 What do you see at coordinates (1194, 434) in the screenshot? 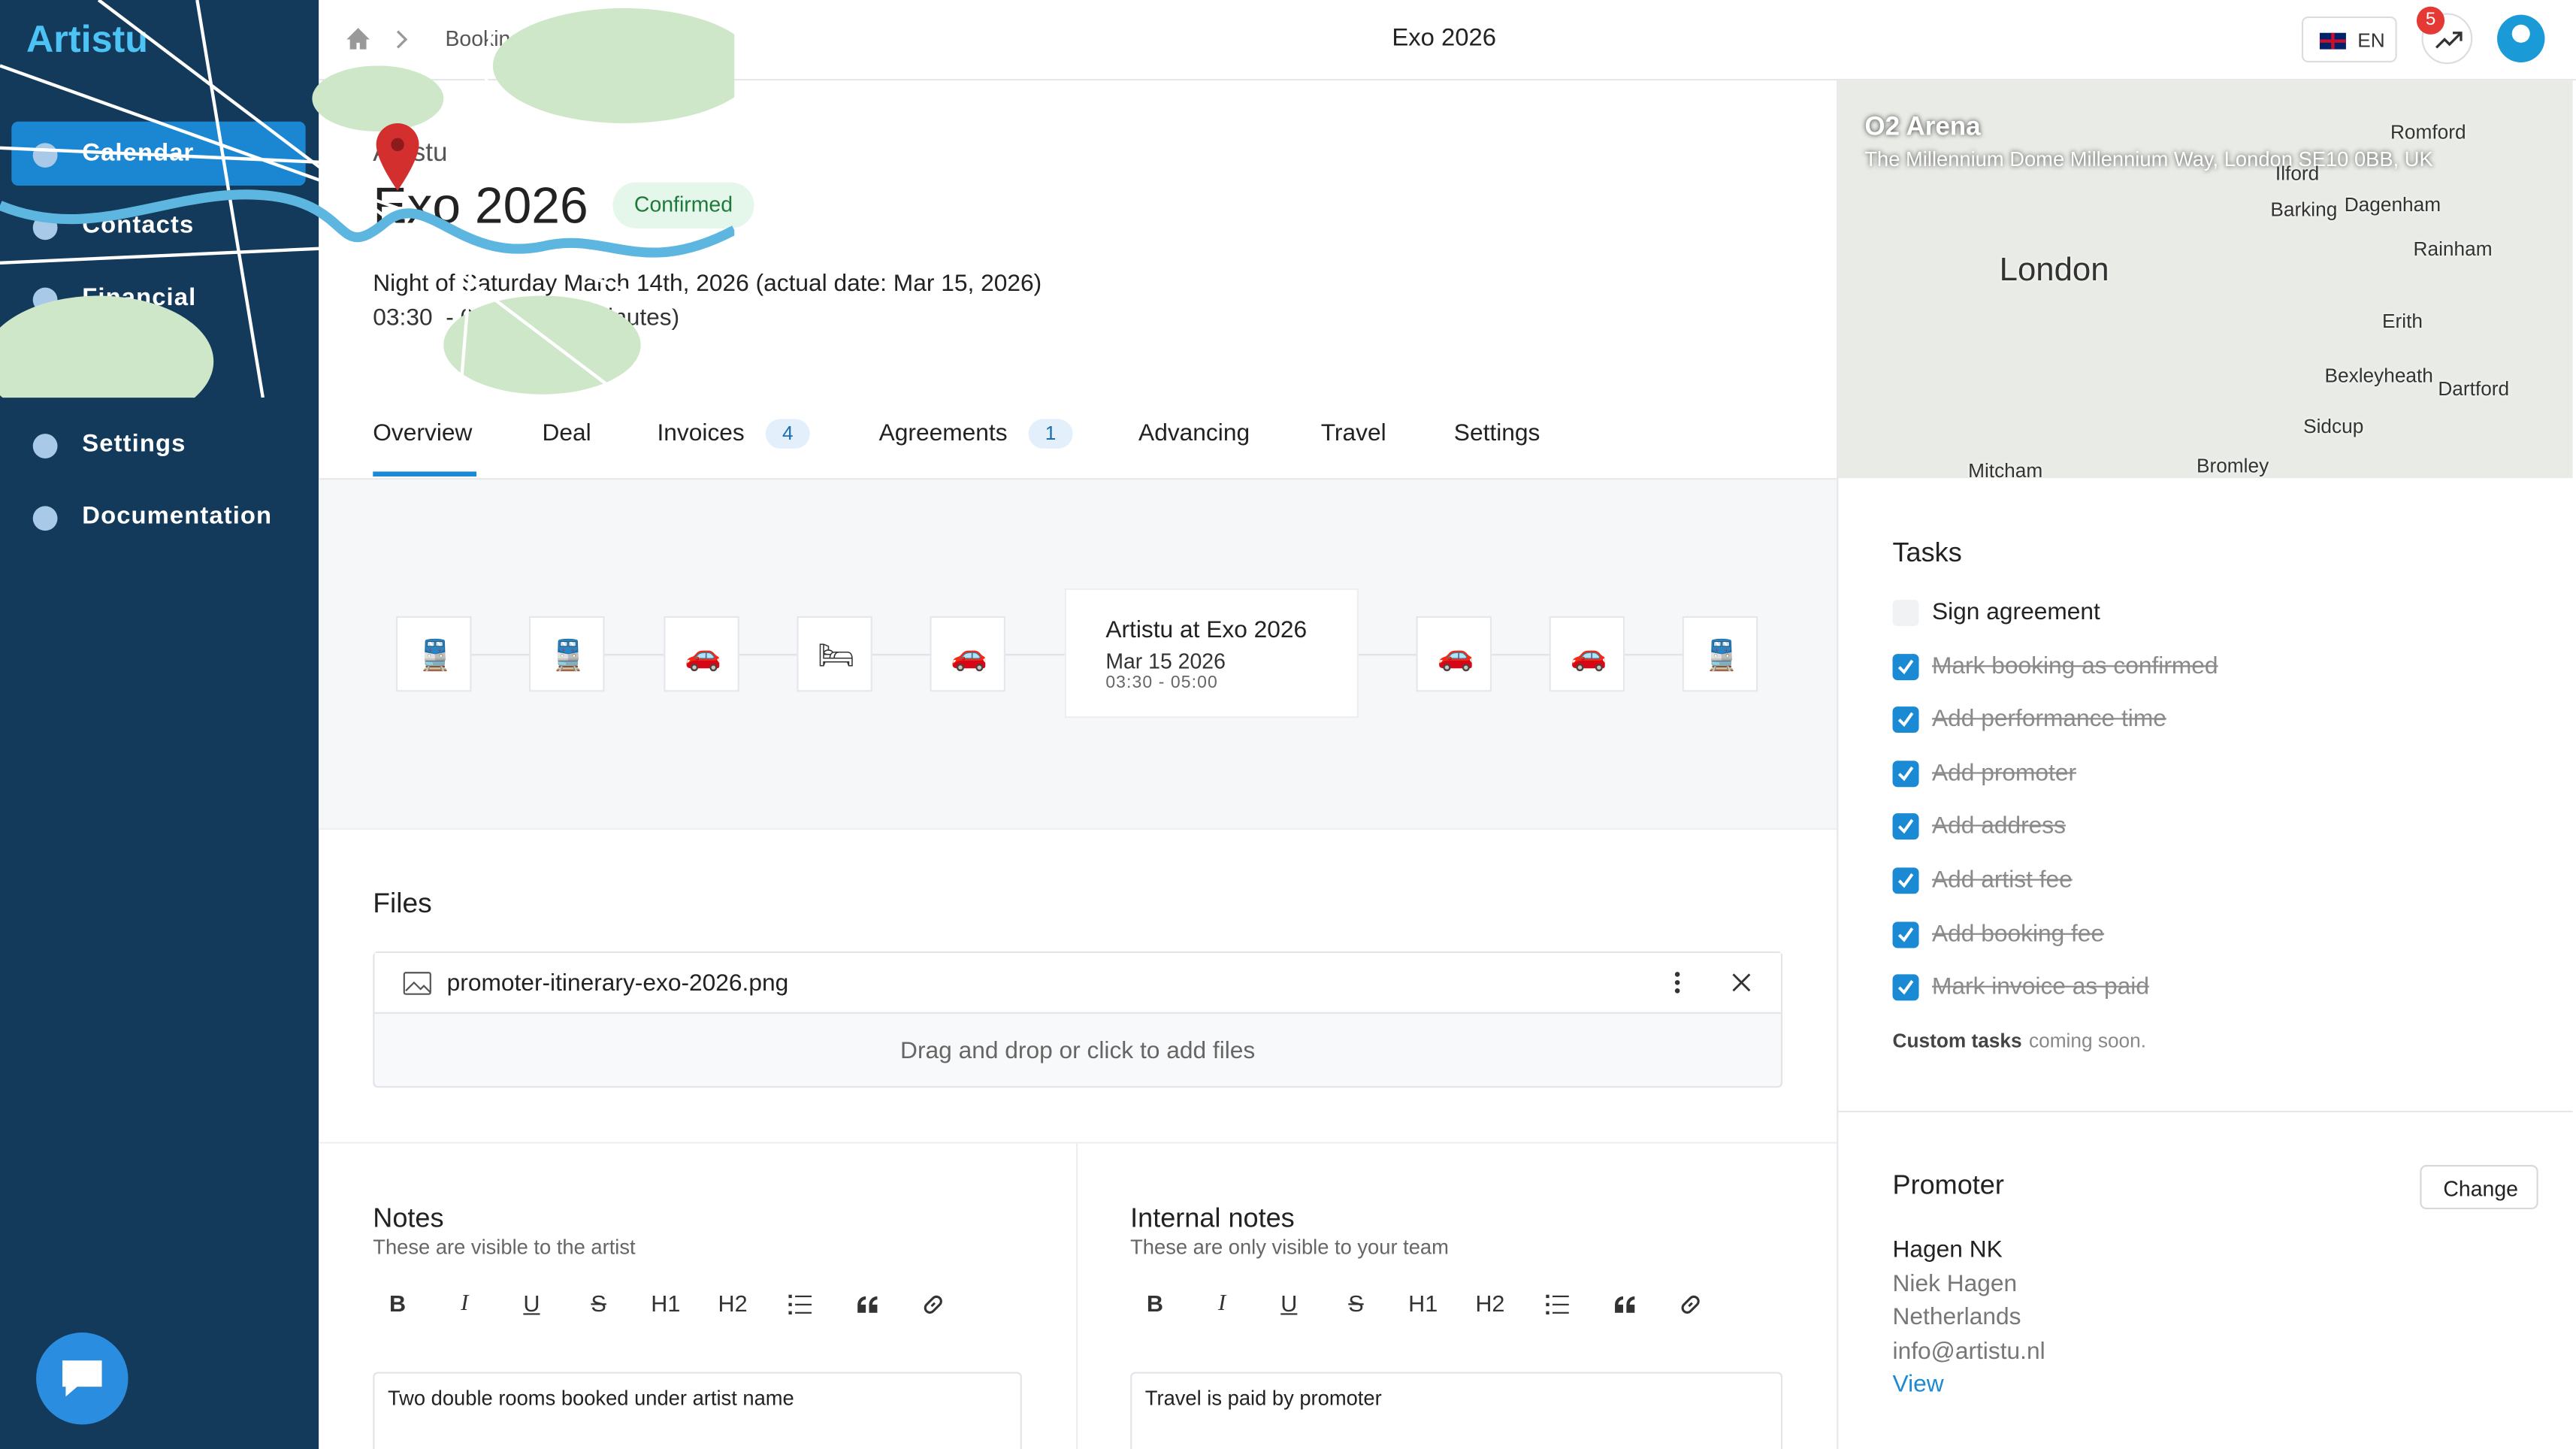
I see `tab: Advancing` at bounding box center [1194, 434].